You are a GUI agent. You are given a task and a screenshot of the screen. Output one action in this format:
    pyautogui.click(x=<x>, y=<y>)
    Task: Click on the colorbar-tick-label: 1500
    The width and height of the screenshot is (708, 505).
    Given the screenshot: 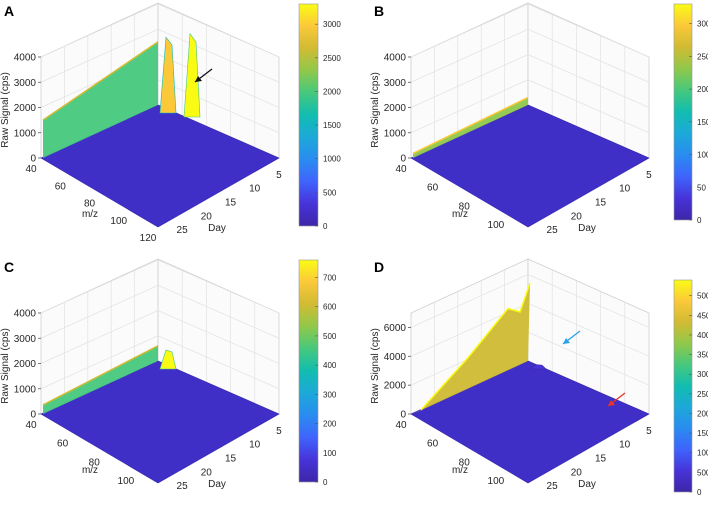 What is the action you would take?
    pyautogui.click(x=332, y=125)
    